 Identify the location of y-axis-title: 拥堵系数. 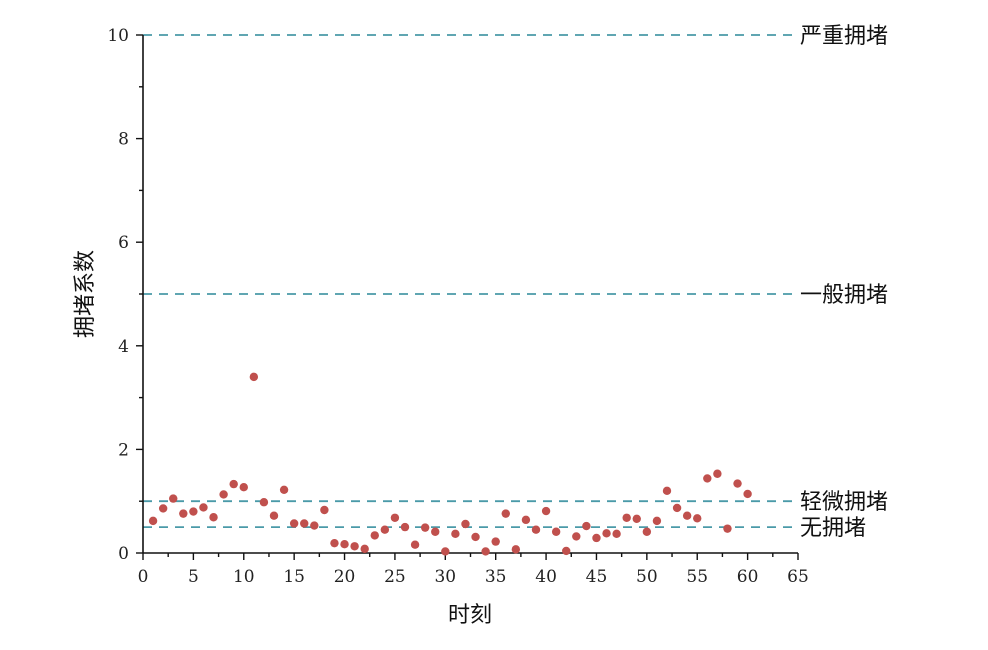
(85, 294).